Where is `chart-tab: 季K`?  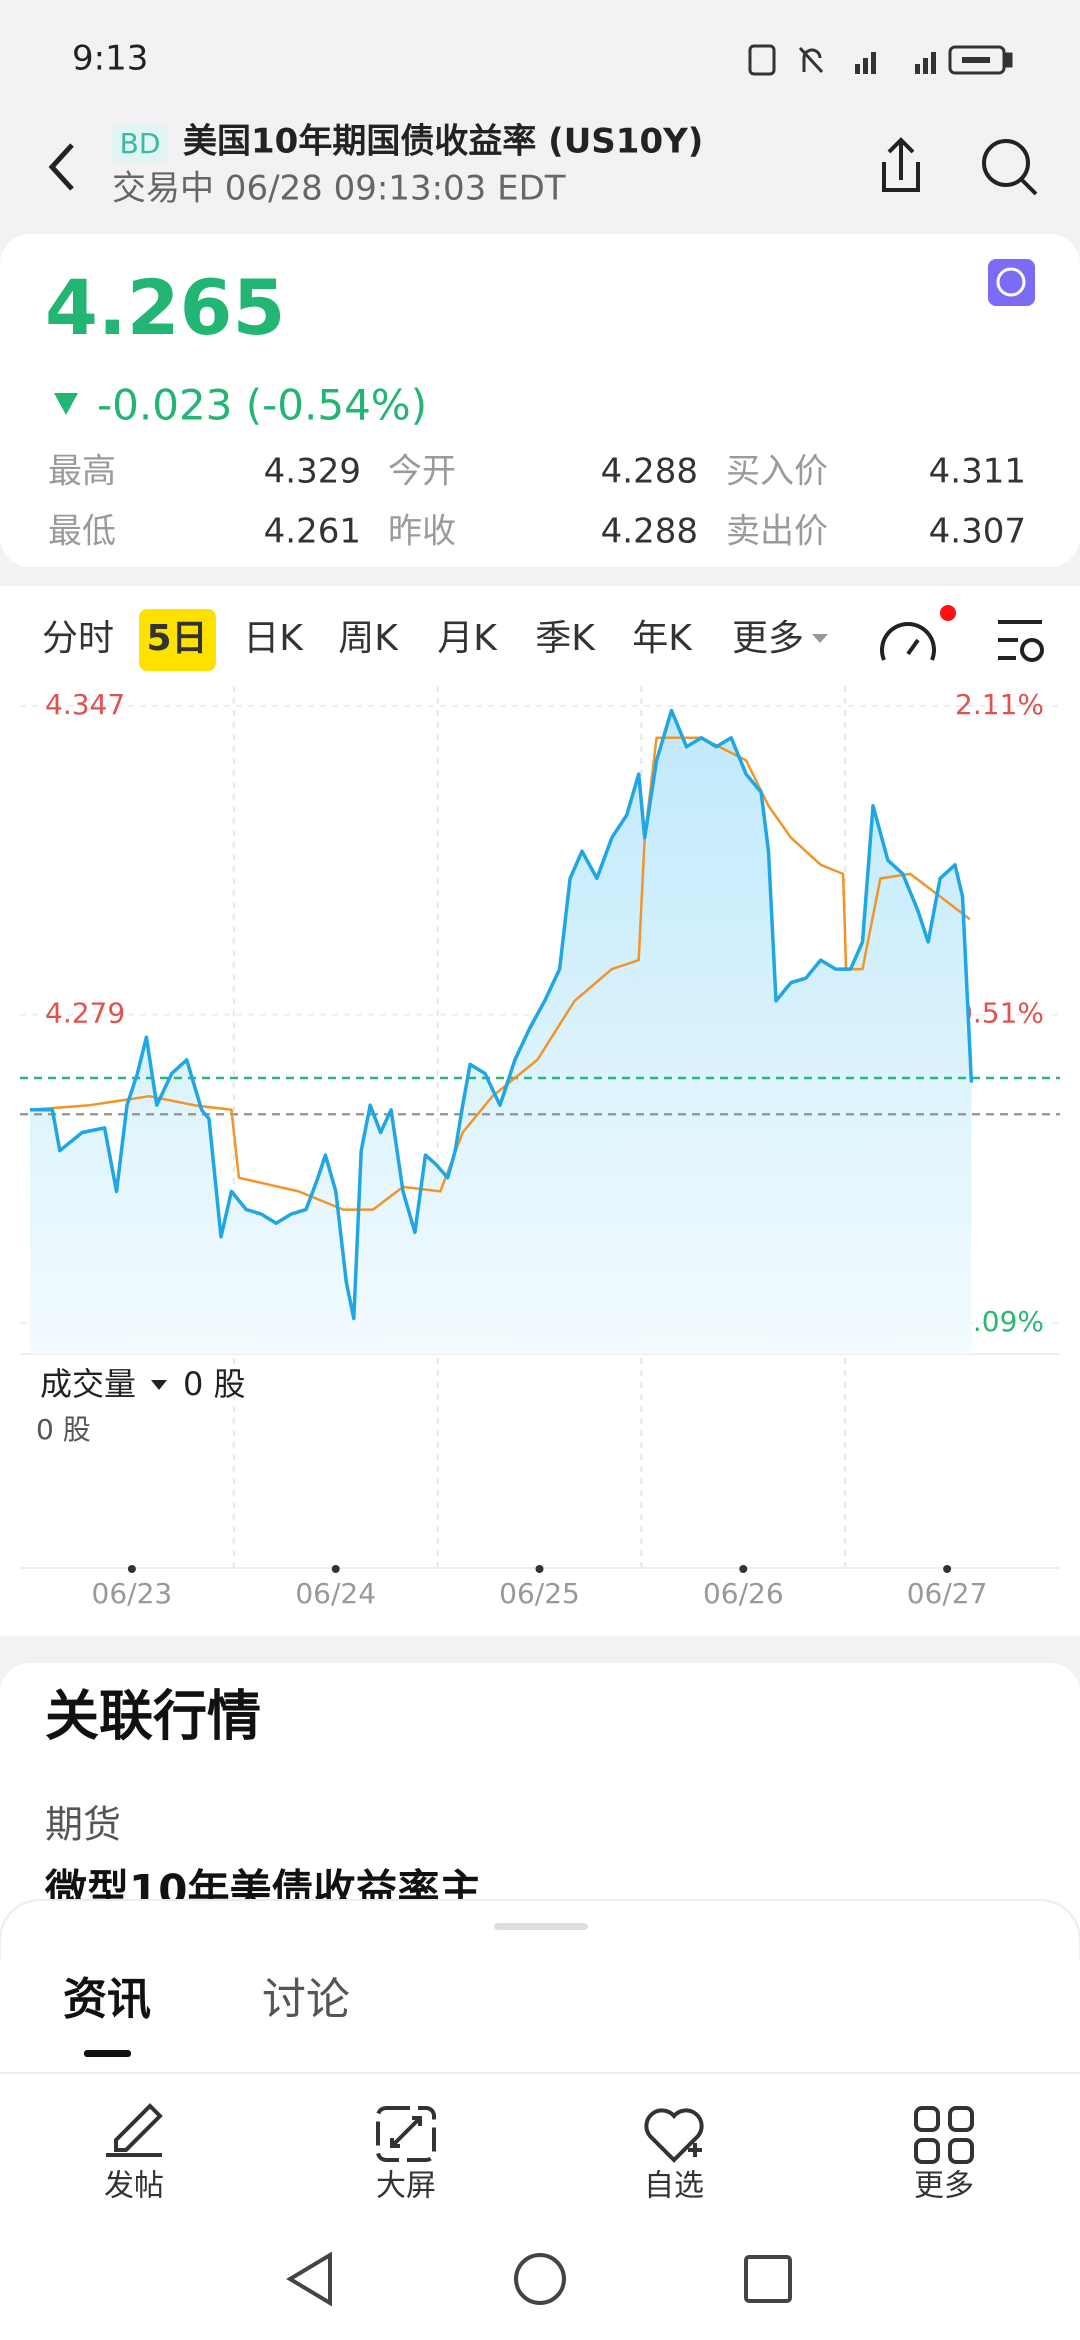
chart-tab: 季K is located at coordinates (565, 638).